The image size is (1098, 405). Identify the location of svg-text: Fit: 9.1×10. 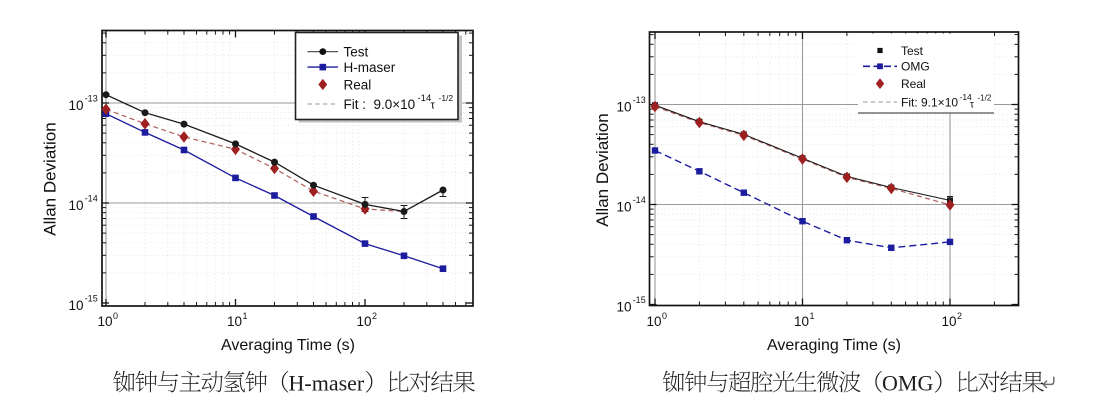
(929, 102).